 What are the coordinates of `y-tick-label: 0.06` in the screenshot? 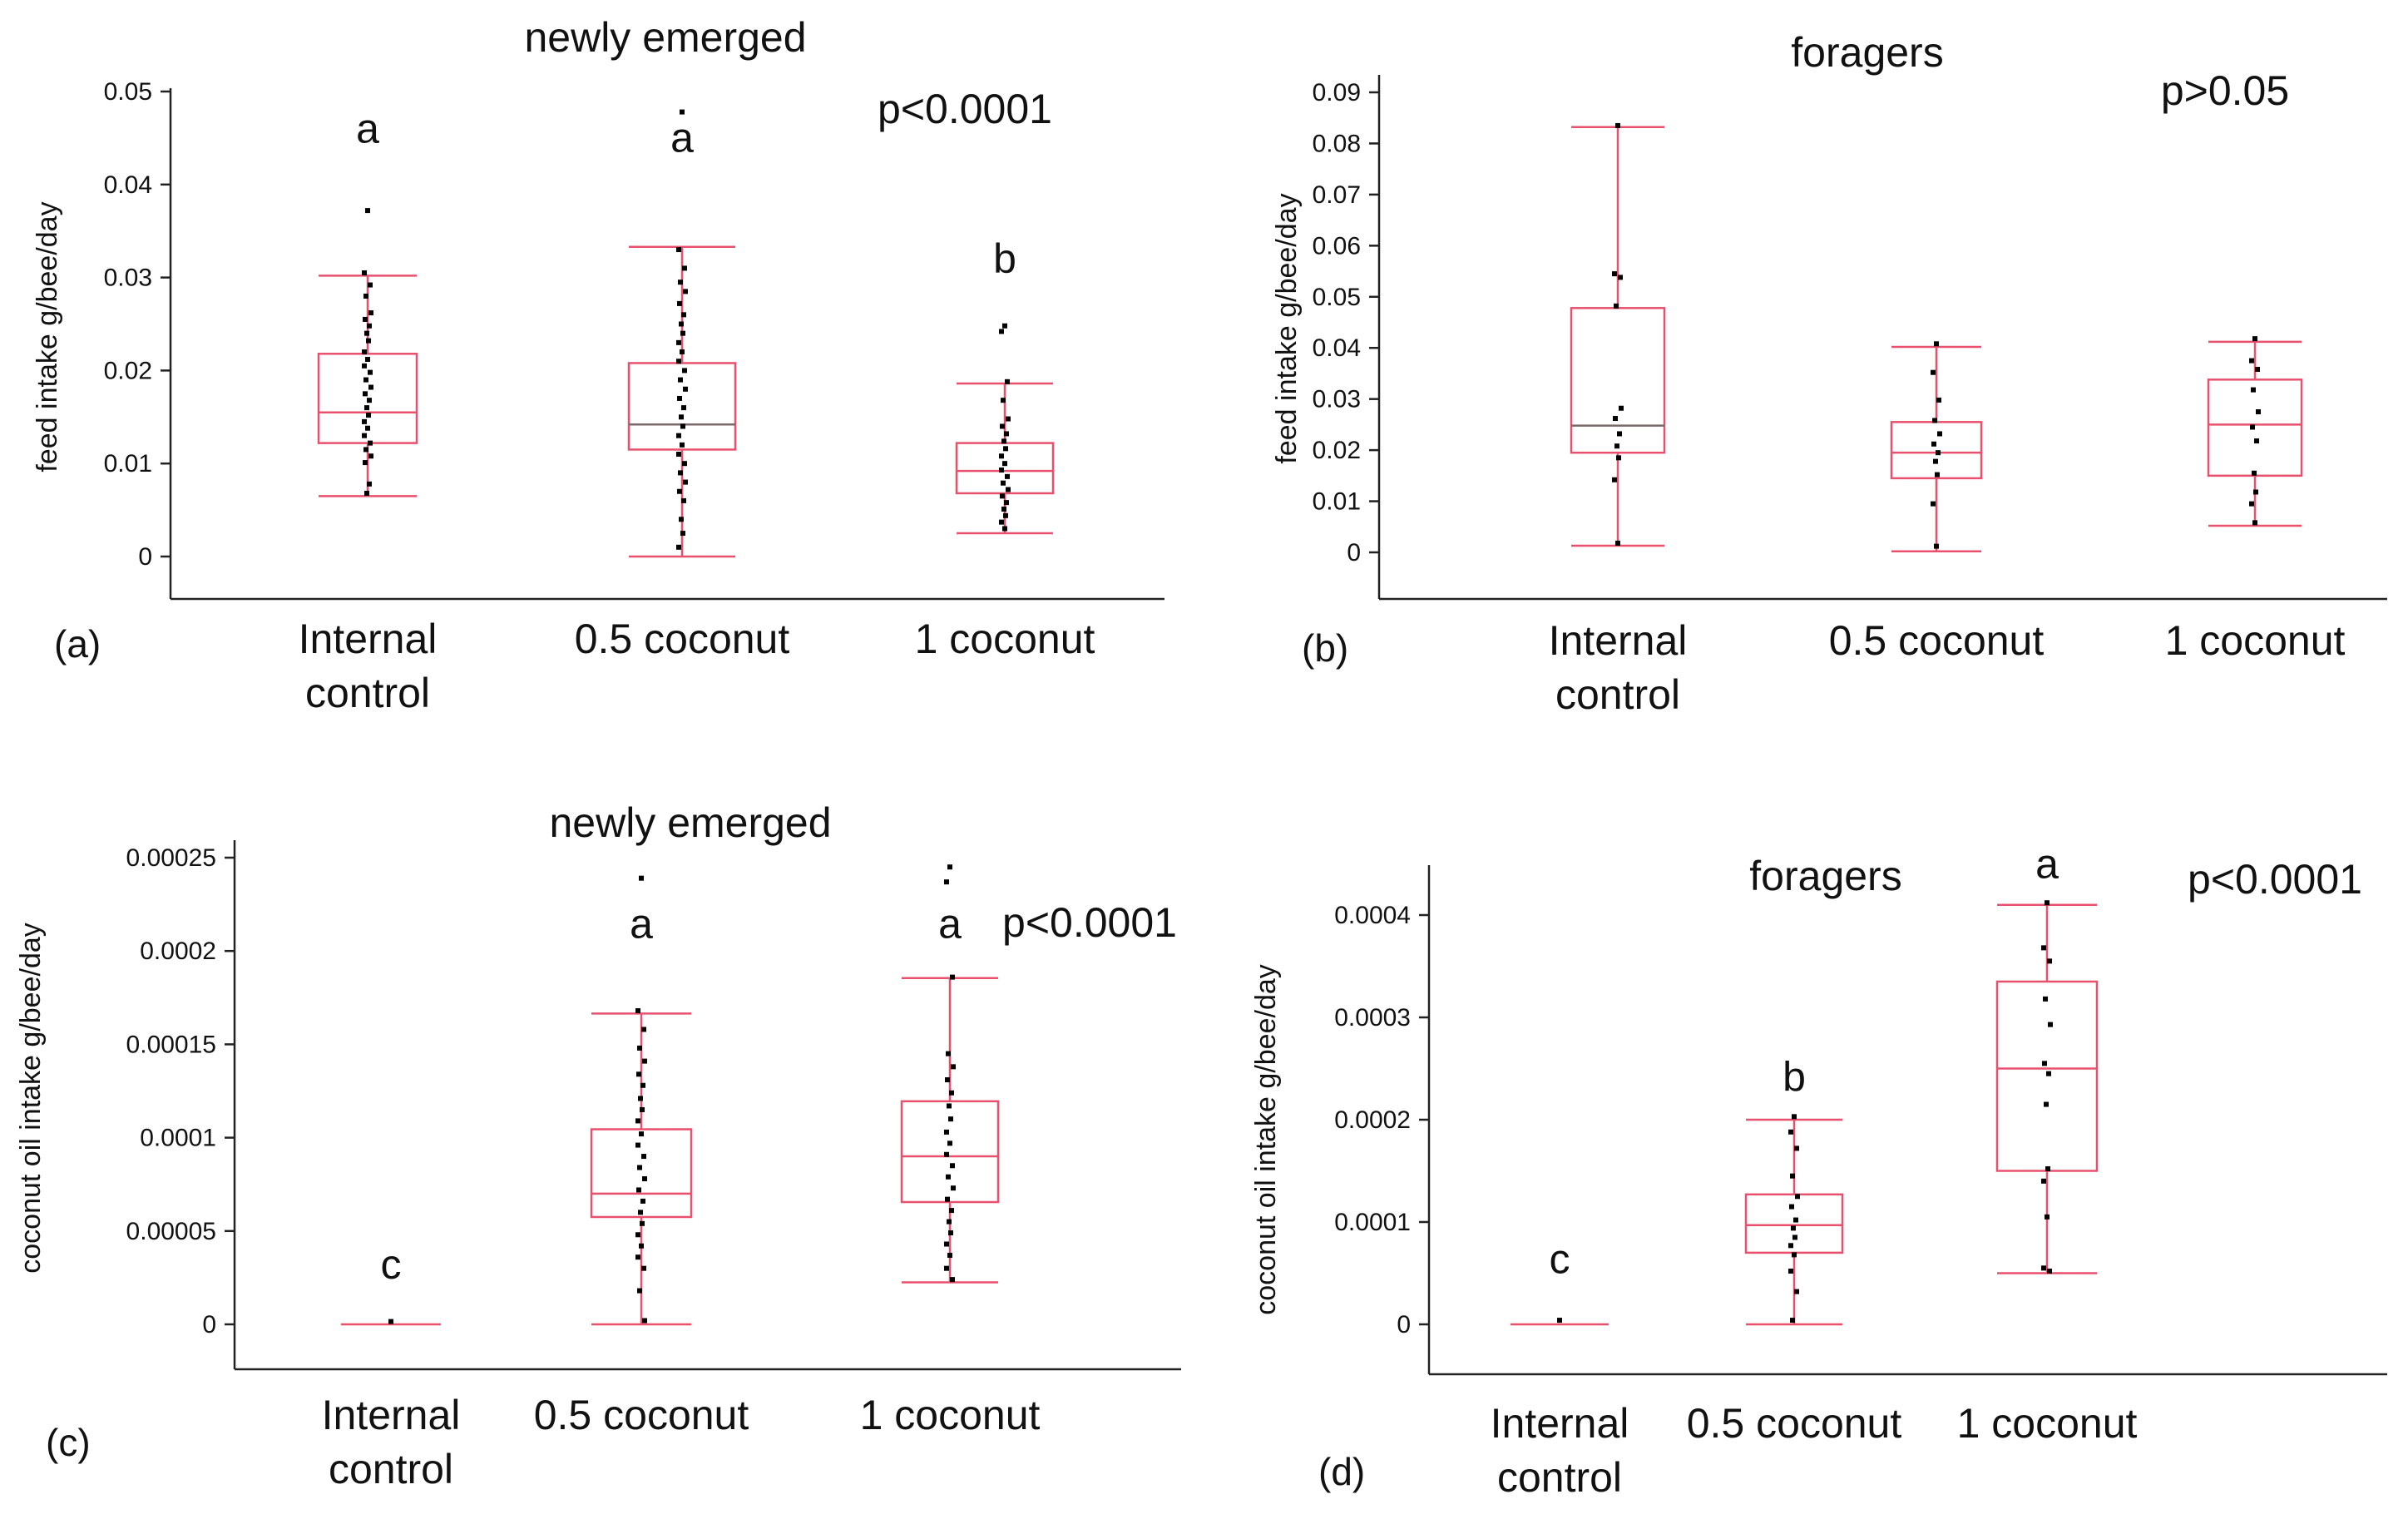 It's located at (1337, 246).